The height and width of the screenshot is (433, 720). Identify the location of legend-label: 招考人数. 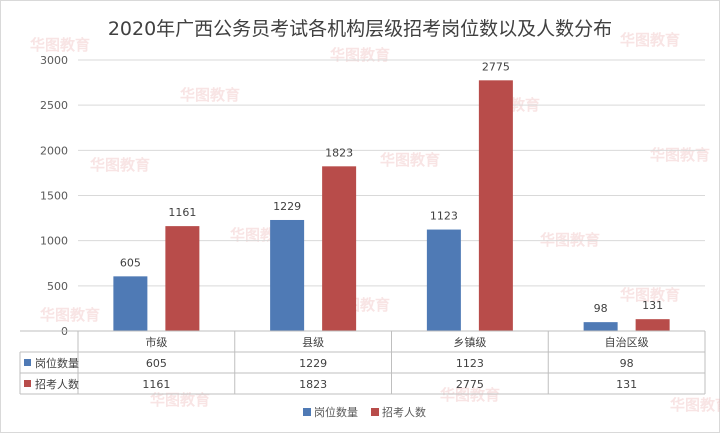
(404, 412).